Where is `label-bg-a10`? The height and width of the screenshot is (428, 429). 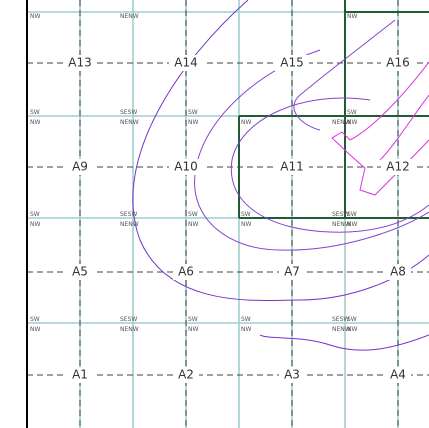
label-bg-a10 is located at coordinates (186, 167).